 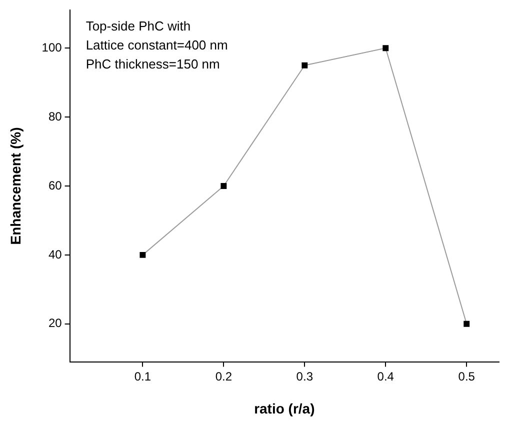 What do you see at coordinates (15, 186) in the screenshot?
I see `y-axis-title: Enhancement (%)` at bounding box center [15, 186].